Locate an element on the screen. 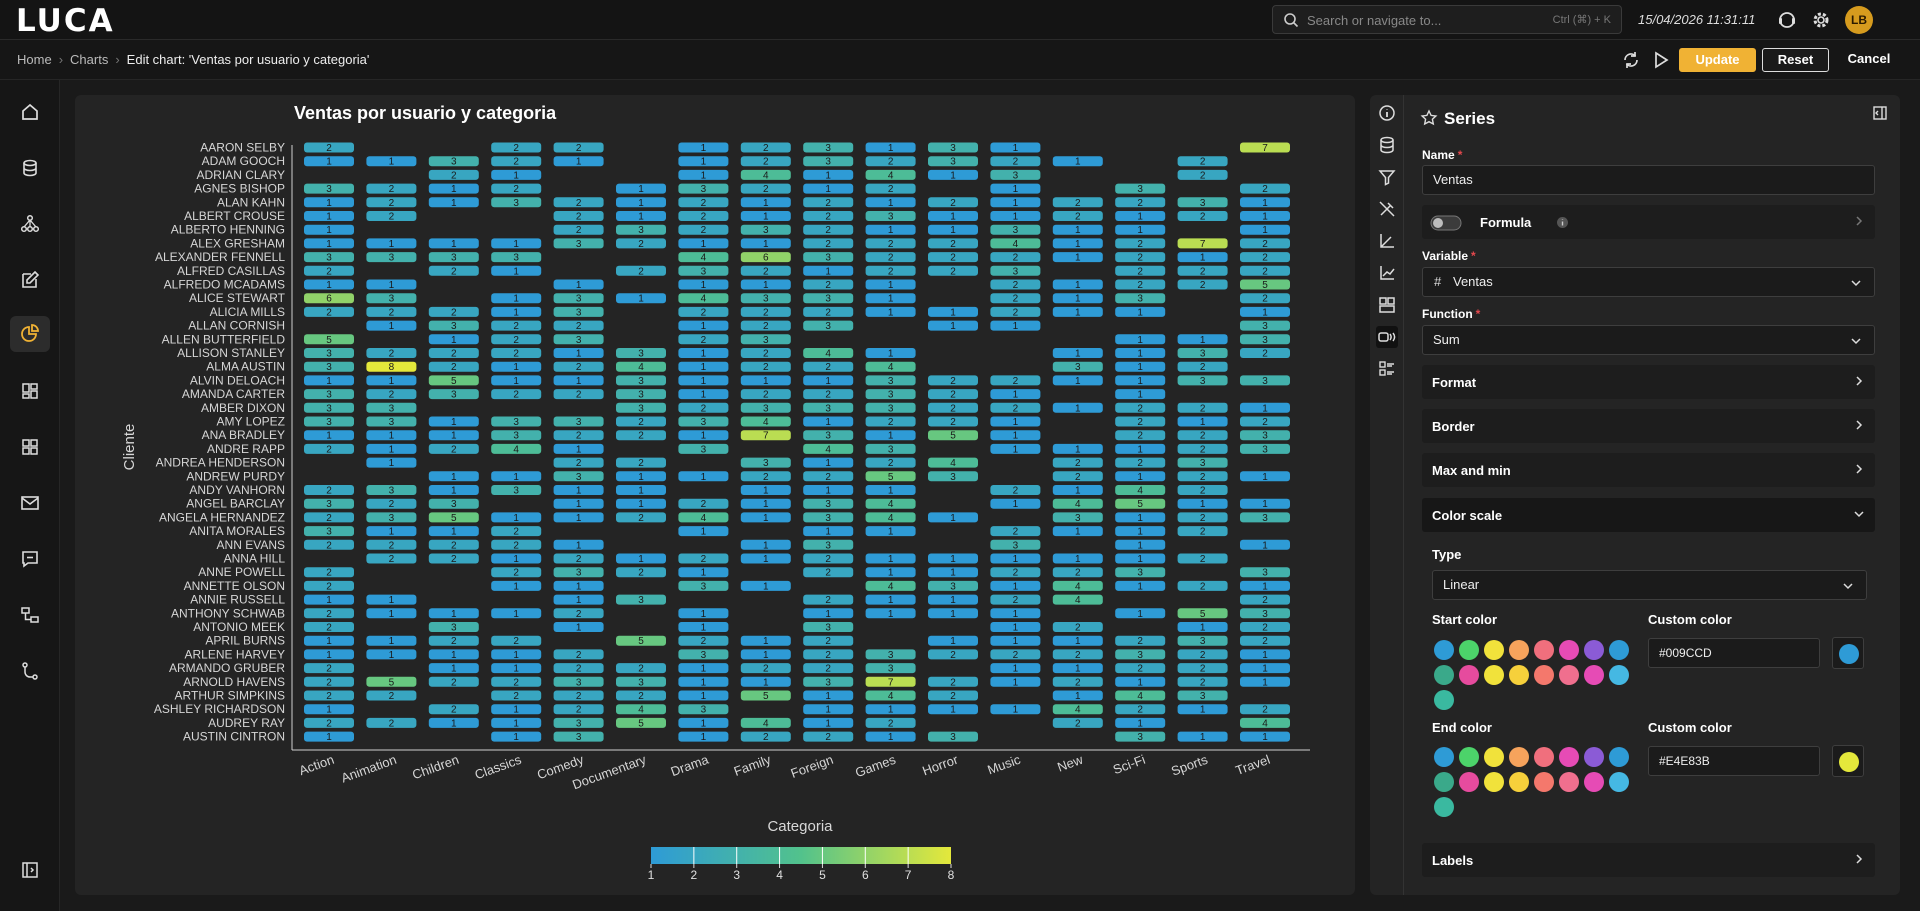 The image size is (1920, 911). nav-edit is located at coordinates (30, 280).